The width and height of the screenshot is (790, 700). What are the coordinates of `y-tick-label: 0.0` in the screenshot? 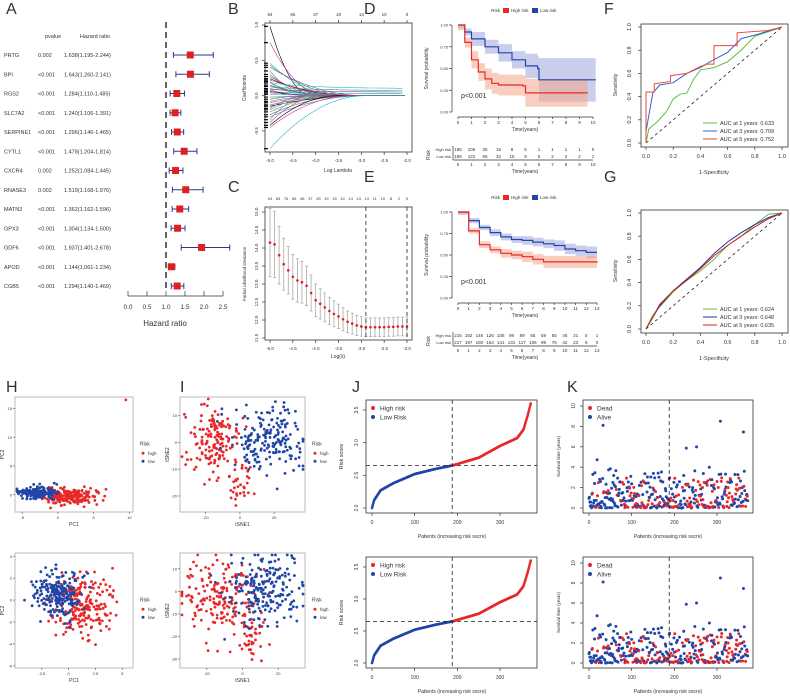 It's located at (256, 95).